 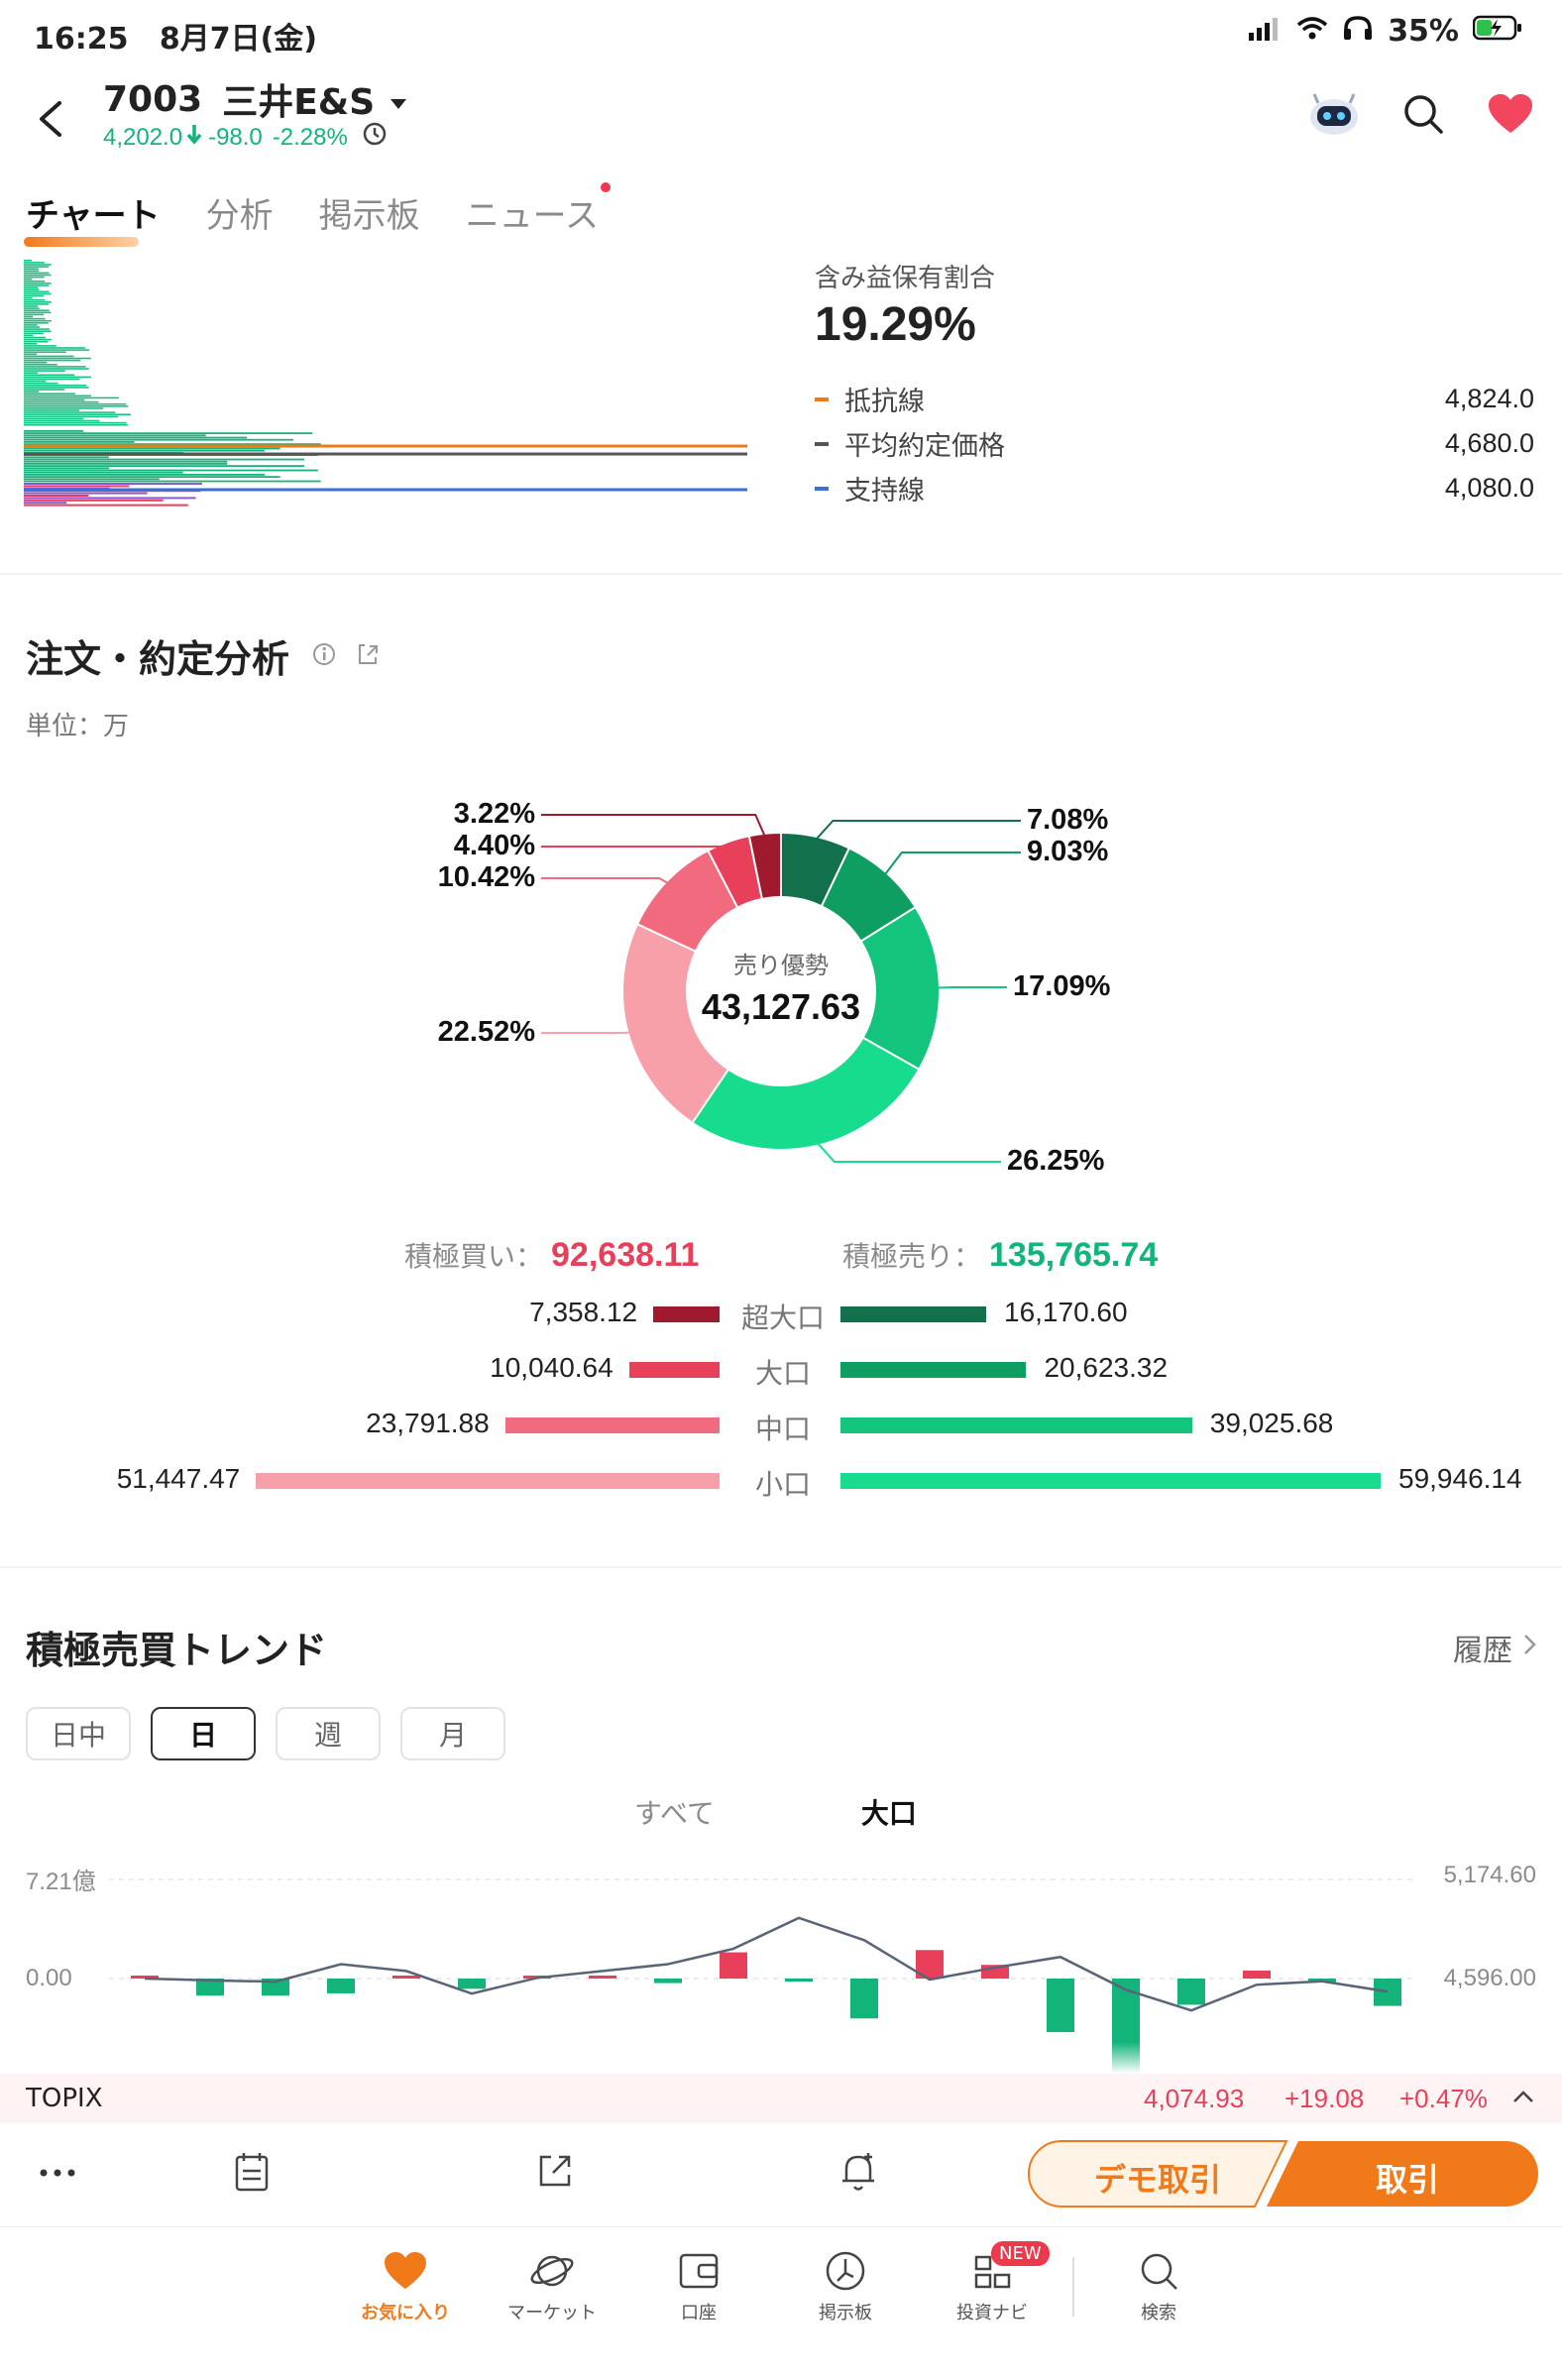 What do you see at coordinates (781, 965) in the screenshot?
I see `donut-center-label: 売り優勢` at bounding box center [781, 965].